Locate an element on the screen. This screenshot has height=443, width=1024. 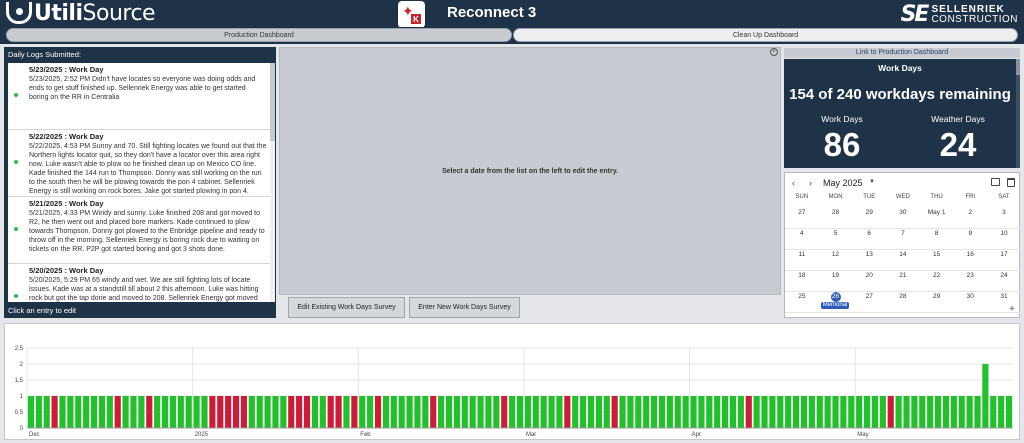
calendar-week-row: 4 5 6 7 8 9 10 is located at coordinates (903, 239).